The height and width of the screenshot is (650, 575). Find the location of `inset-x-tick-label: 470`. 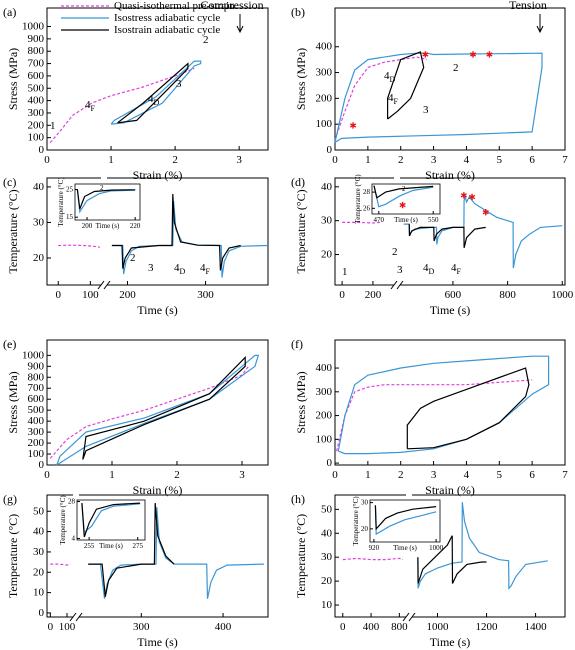

inset-x-tick-label: 470 is located at coordinates (379, 220).